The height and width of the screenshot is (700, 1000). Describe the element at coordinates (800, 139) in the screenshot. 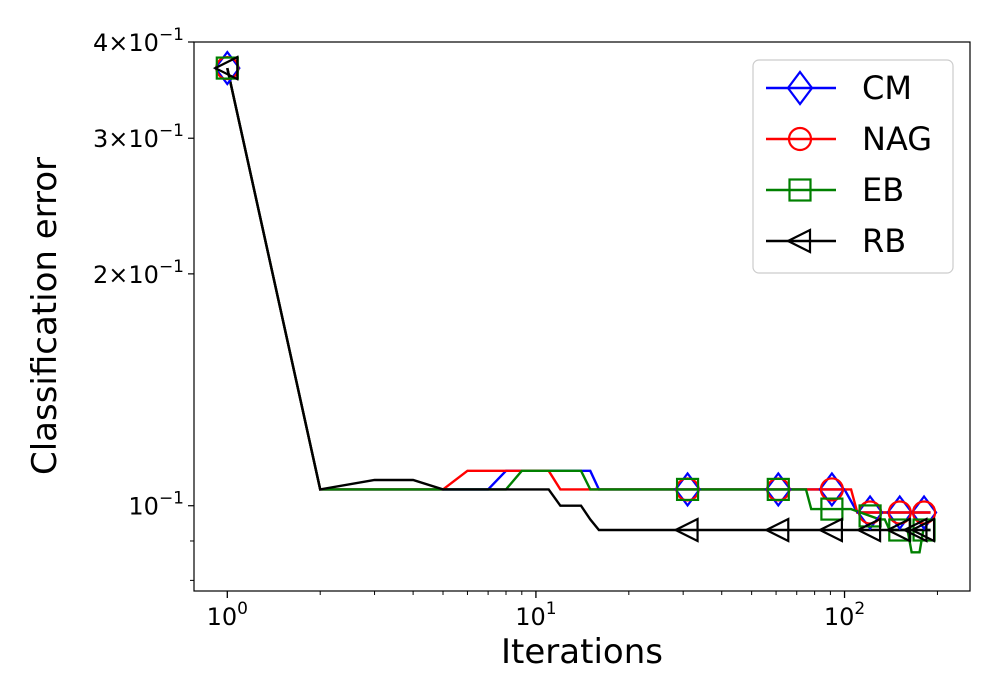

I see `legend-marker-nag` at that location.